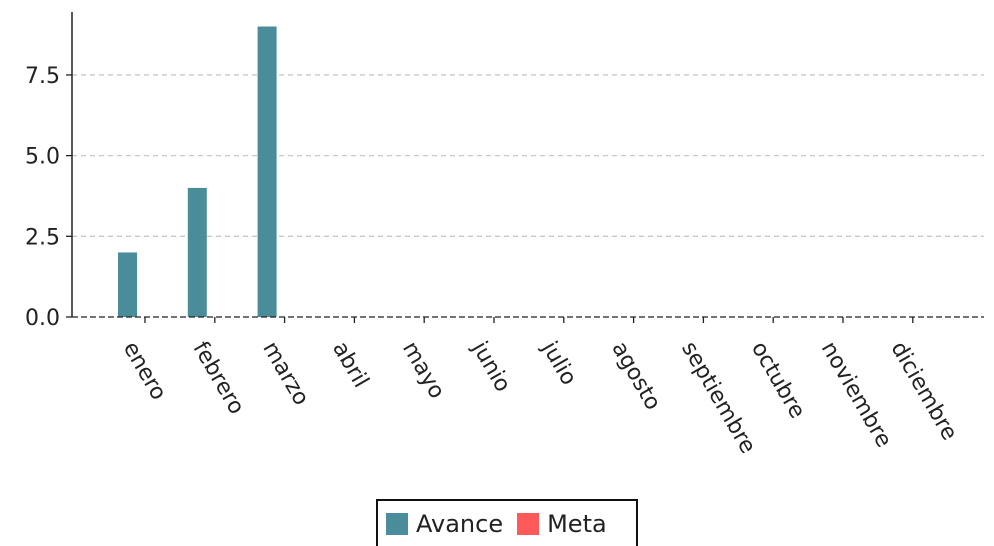 The width and height of the screenshot is (994, 546). What do you see at coordinates (507, 522) in the screenshot?
I see `legend: Avance Meta` at bounding box center [507, 522].